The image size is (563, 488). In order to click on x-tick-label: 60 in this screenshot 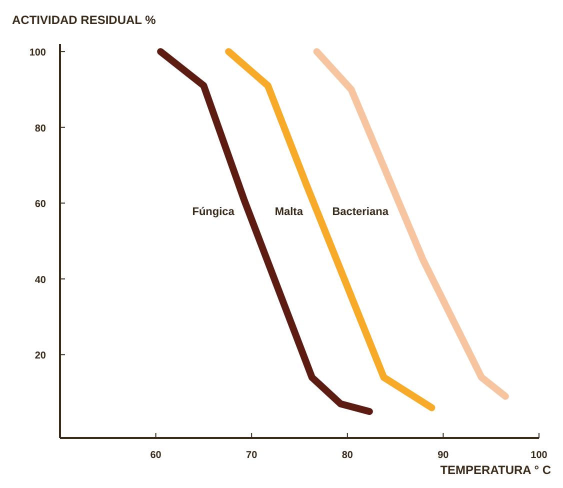, I will do `click(156, 455)`.